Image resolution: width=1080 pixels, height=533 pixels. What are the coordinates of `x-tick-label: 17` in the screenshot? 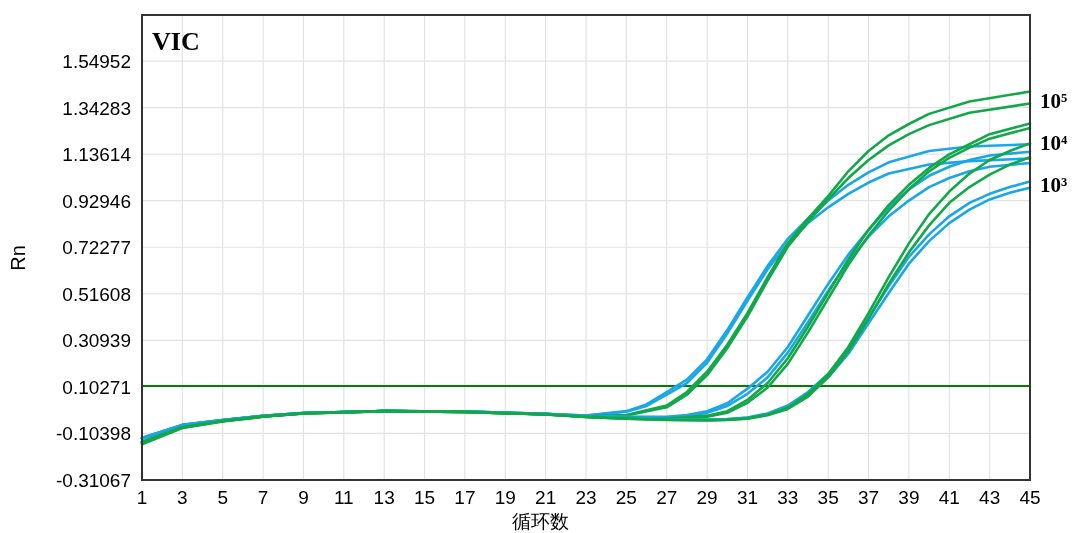 It's located at (465, 497).